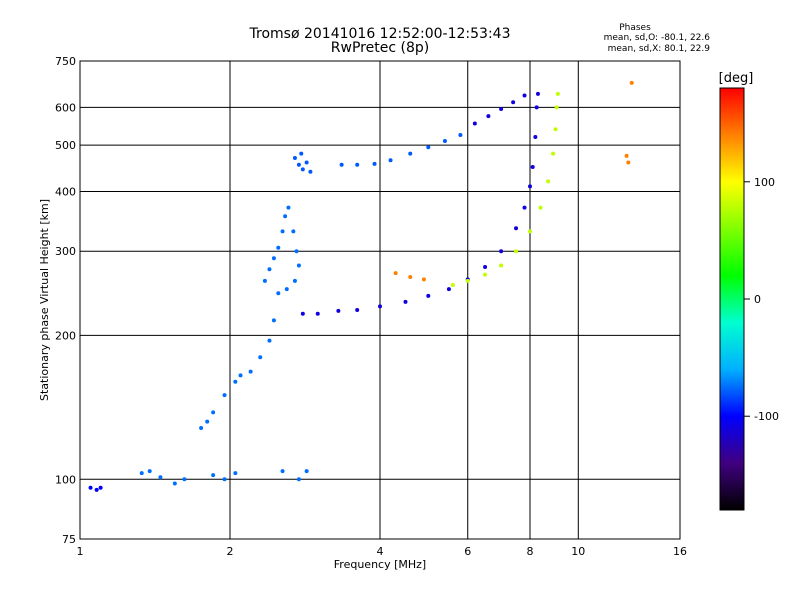 The image size is (800, 600). I want to click on x-tick-label: 10, so click(578, 551).